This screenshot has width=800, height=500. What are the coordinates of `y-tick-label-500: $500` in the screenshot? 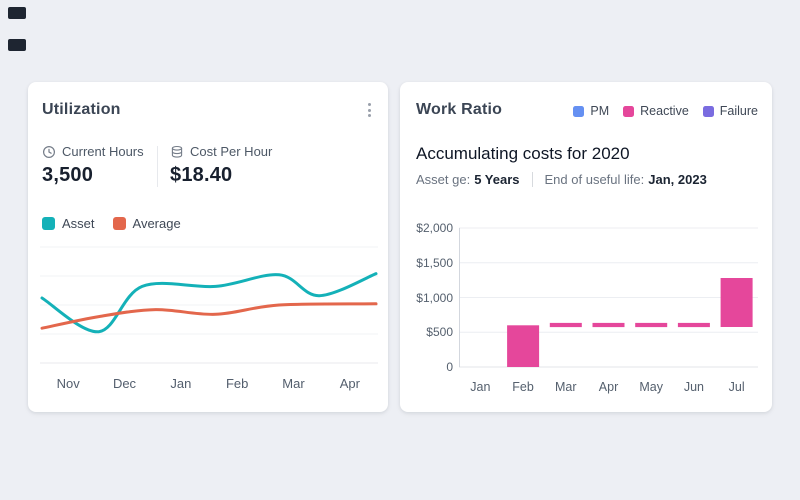 It's located at (439, 332).